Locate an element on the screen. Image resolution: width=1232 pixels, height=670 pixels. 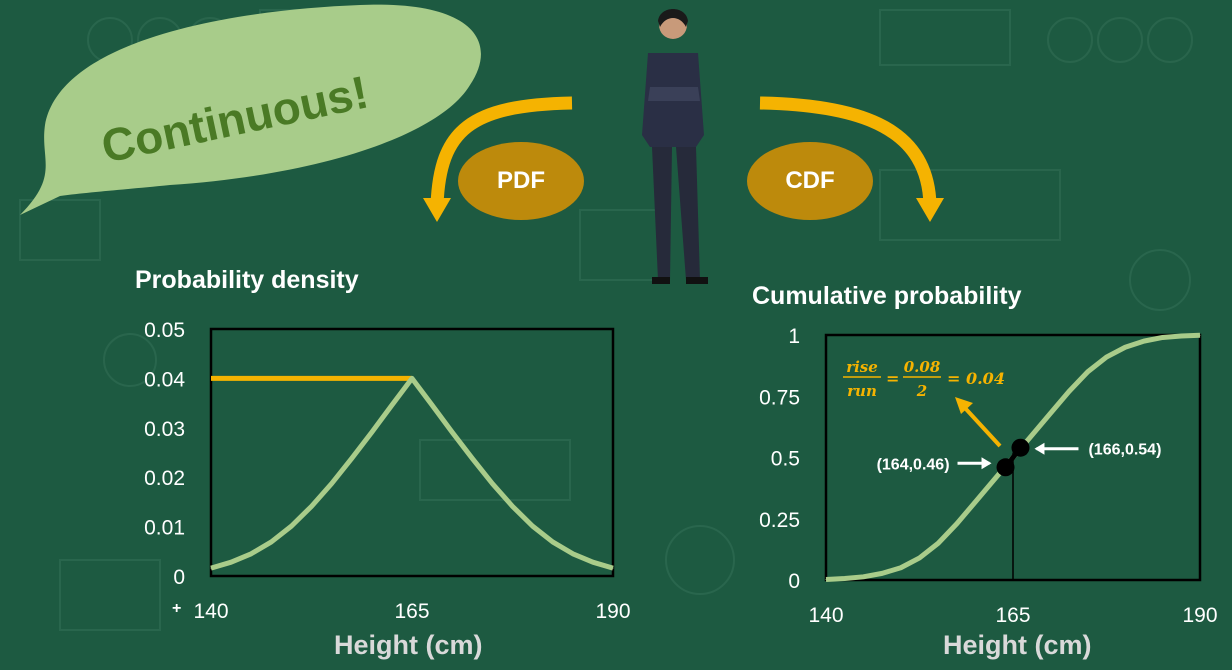
curved-arrow-right is located at coordinates (848, 151).